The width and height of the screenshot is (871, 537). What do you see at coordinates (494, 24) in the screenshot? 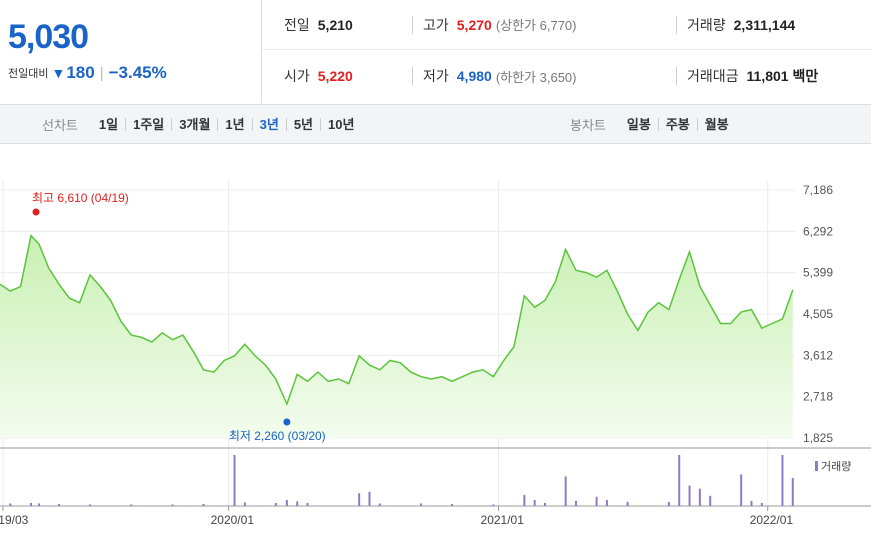
I see `day-high: 고가 5,270 (상한가 6,770)` at bounding box center [494, 24].